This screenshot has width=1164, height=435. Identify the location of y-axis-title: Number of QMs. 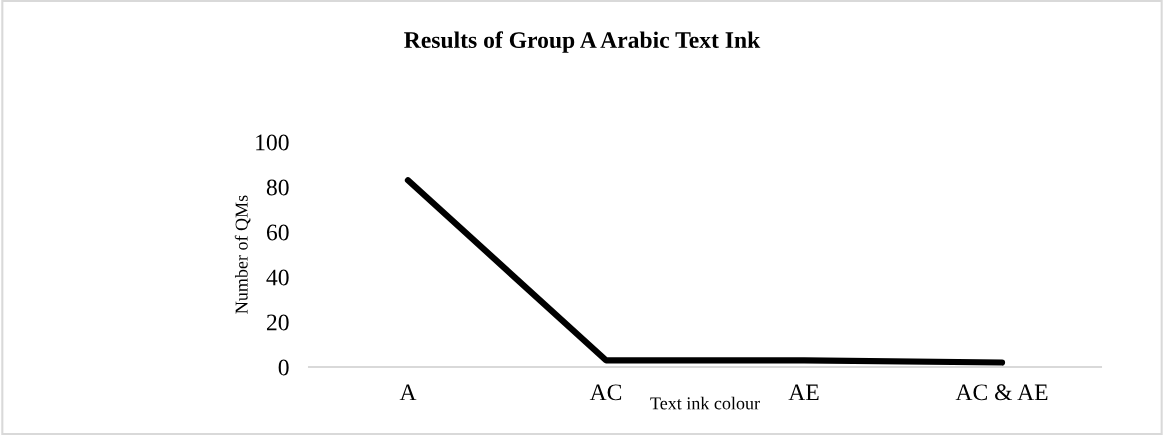
(242, 254).